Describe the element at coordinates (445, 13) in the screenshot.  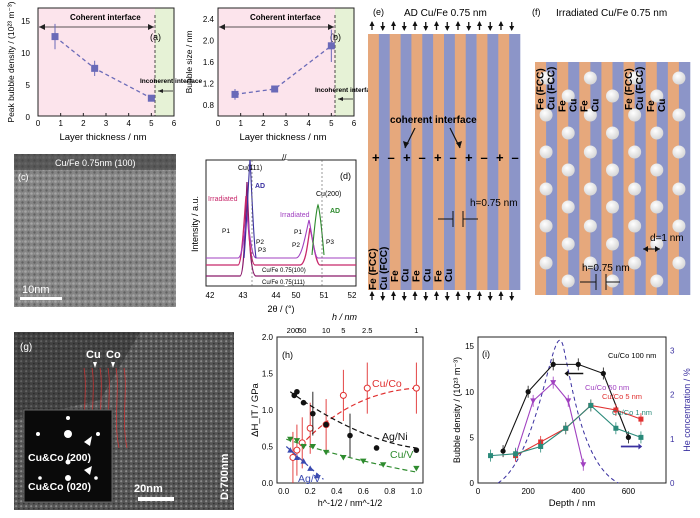
I see `schematic-title: AD Cu/Fe 0.75 nm` at that location.